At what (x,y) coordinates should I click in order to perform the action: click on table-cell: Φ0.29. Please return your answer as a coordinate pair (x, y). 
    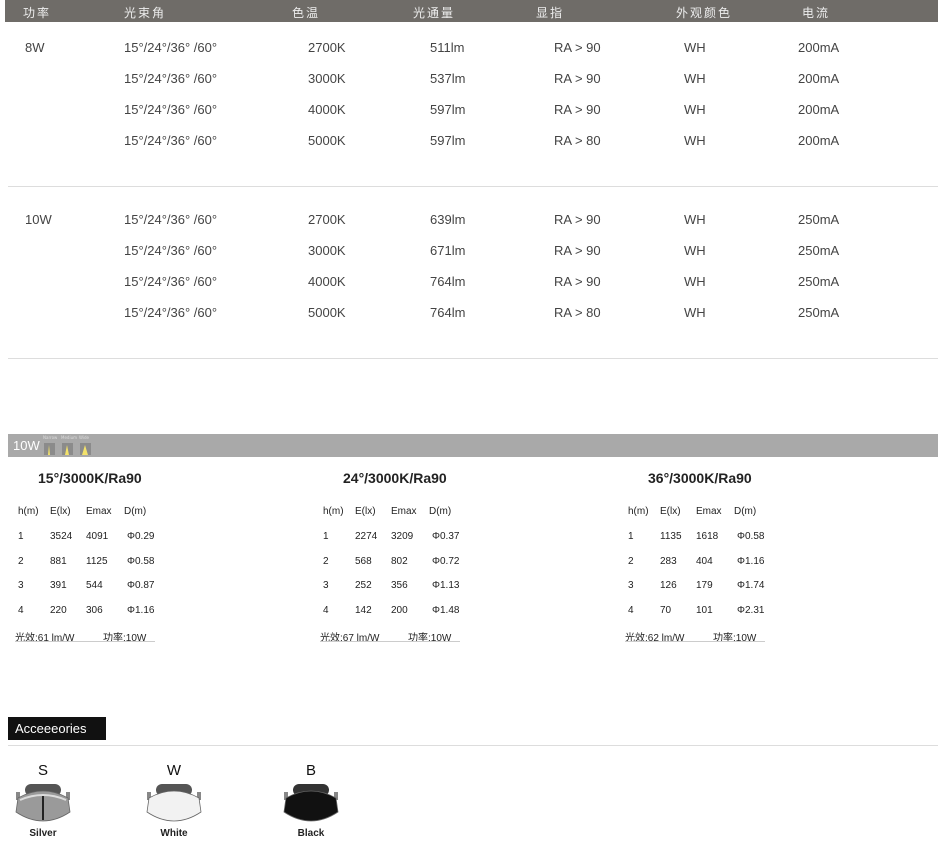
    Looking at the image, I should click on (141, 536).